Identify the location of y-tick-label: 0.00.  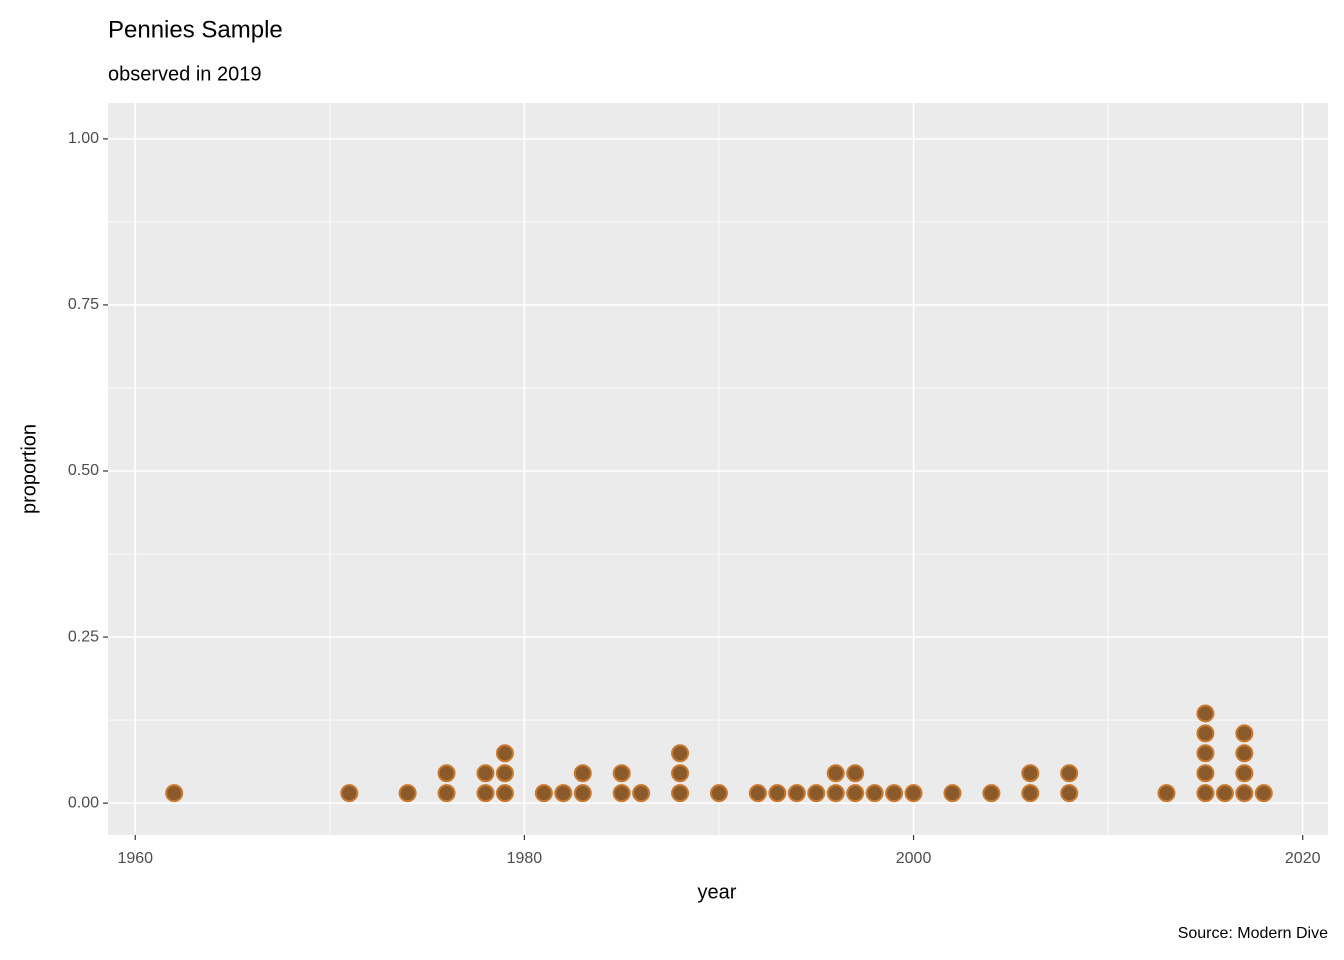
(83, 802).